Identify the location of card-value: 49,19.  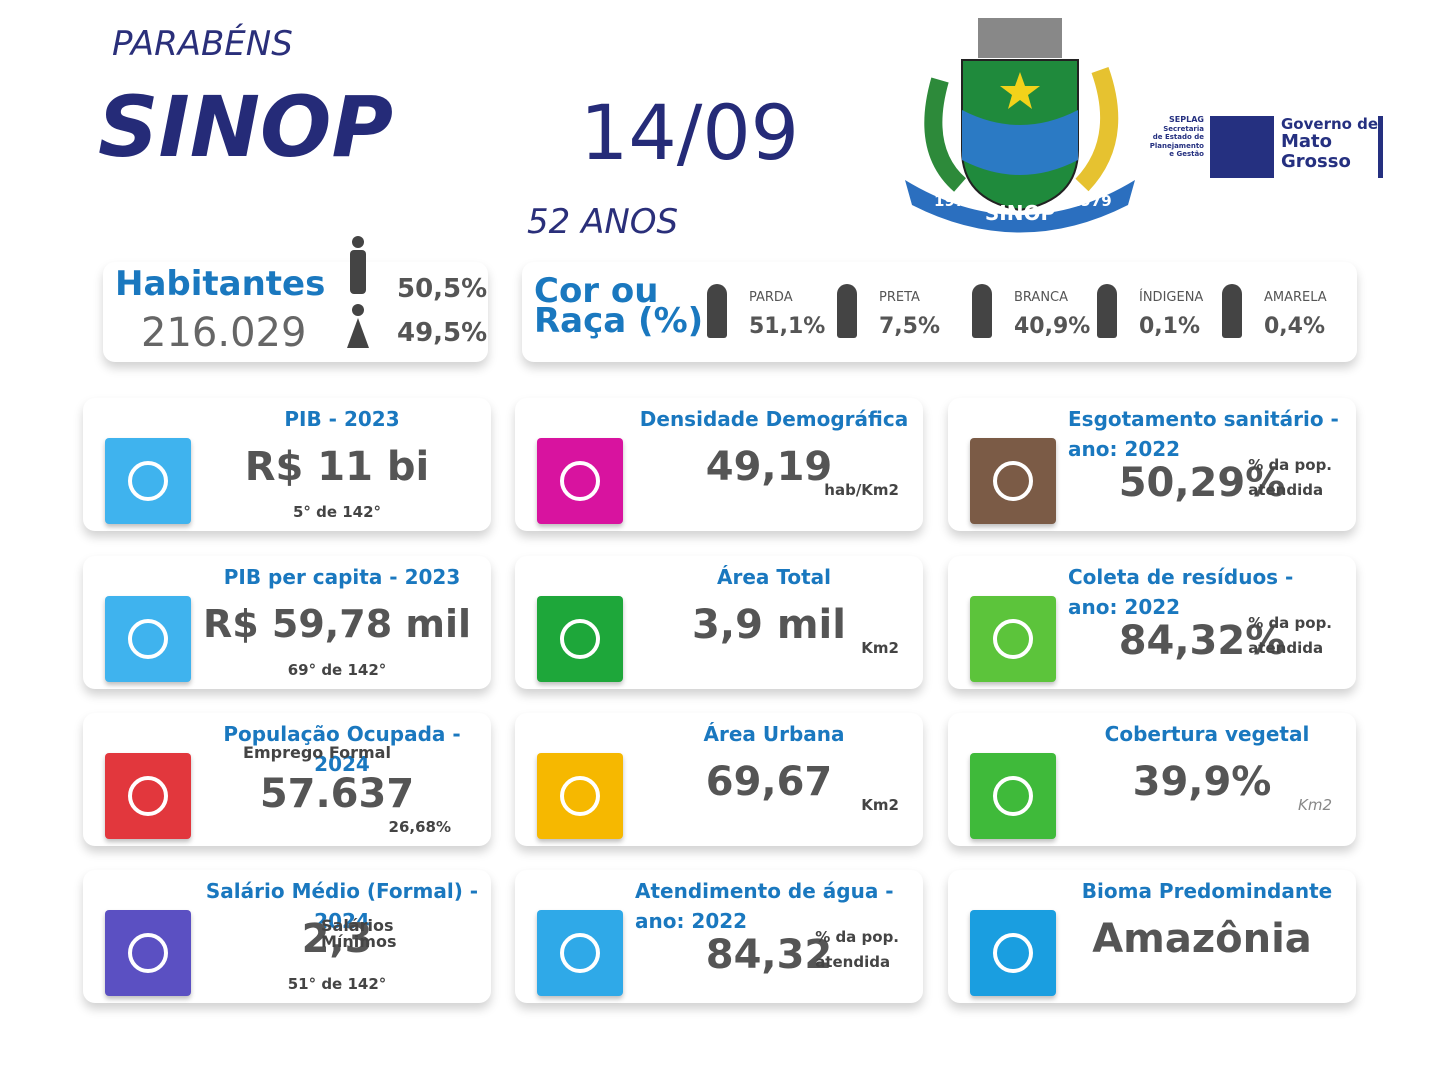
(769, 467).